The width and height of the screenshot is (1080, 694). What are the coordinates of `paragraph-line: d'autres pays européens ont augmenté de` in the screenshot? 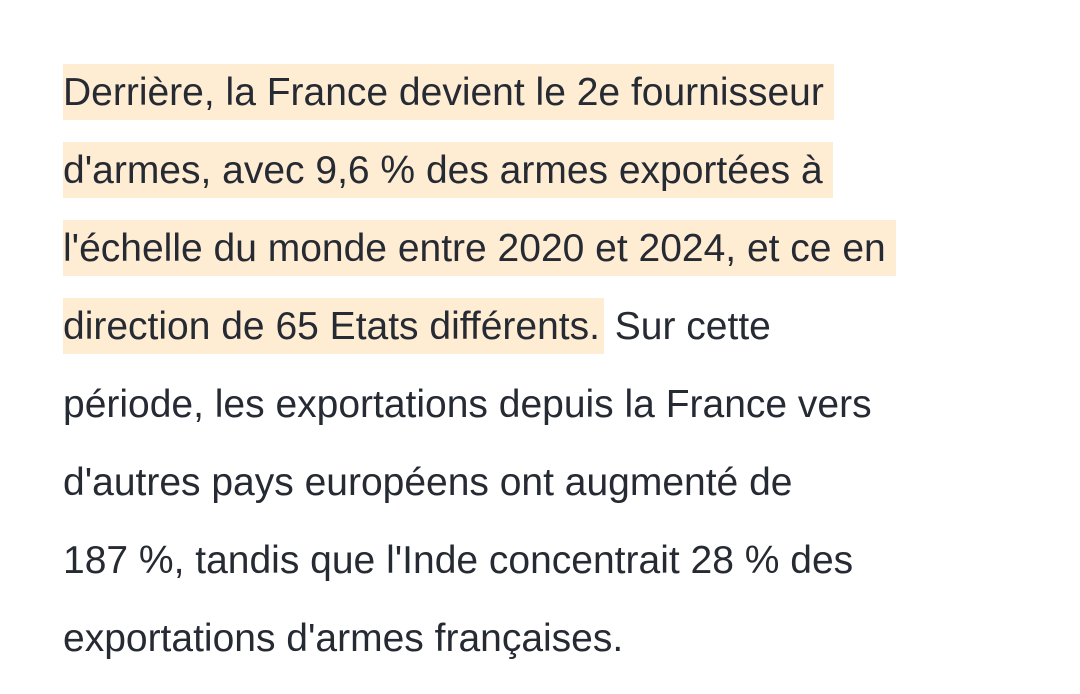 It's located at (556, 493).